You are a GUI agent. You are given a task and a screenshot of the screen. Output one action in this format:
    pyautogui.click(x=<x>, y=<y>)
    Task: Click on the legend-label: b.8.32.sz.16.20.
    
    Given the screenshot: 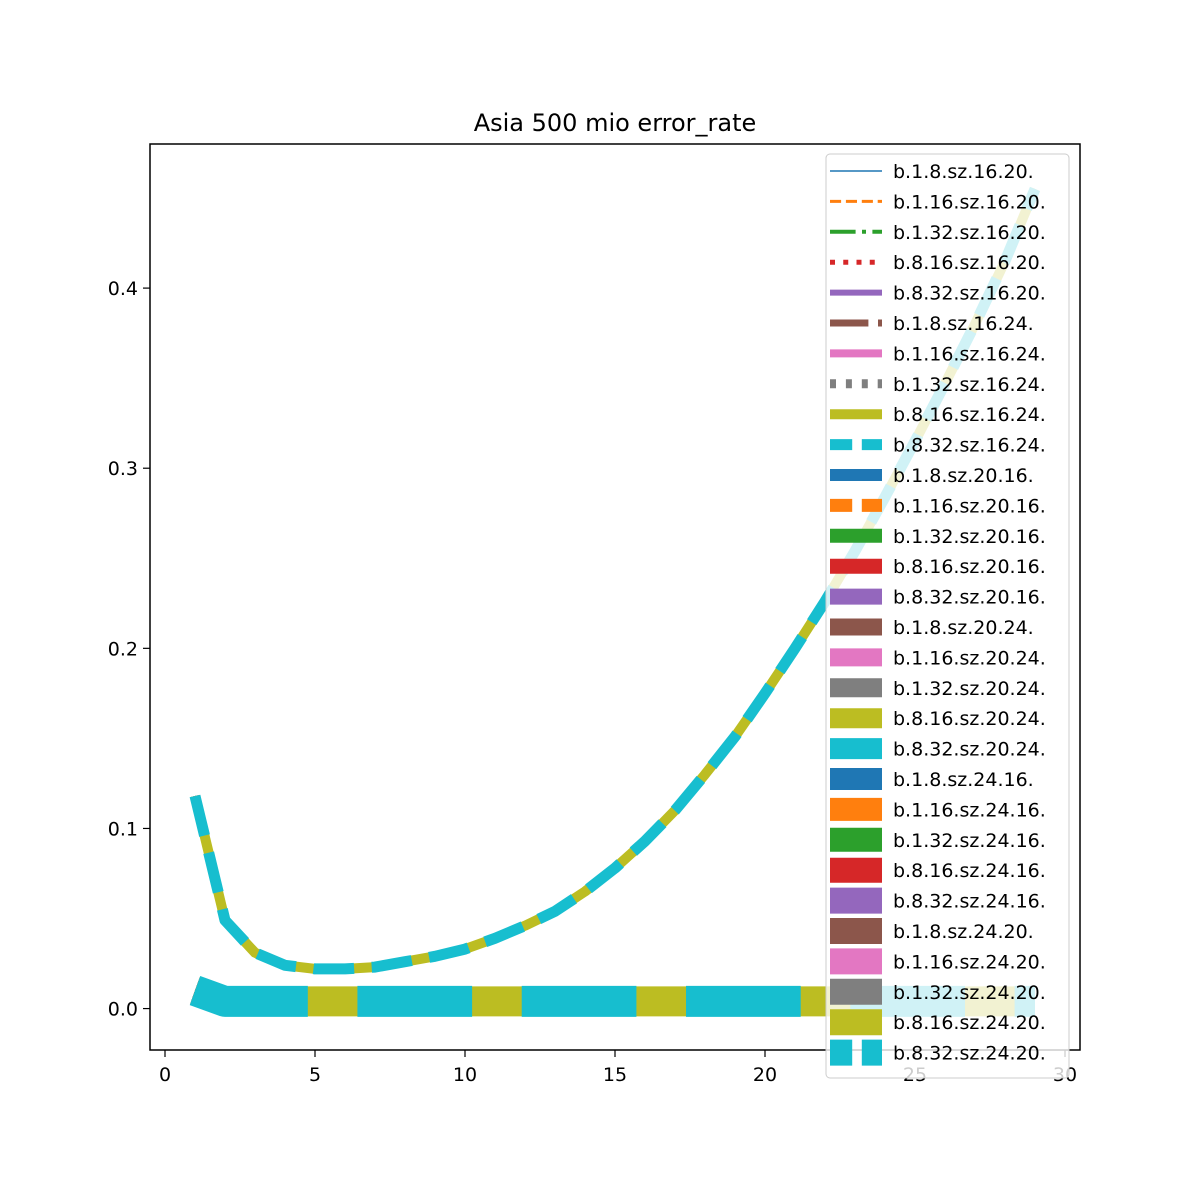 What is the action you would take?
    pyautogui.click(x=969, y=294)
    